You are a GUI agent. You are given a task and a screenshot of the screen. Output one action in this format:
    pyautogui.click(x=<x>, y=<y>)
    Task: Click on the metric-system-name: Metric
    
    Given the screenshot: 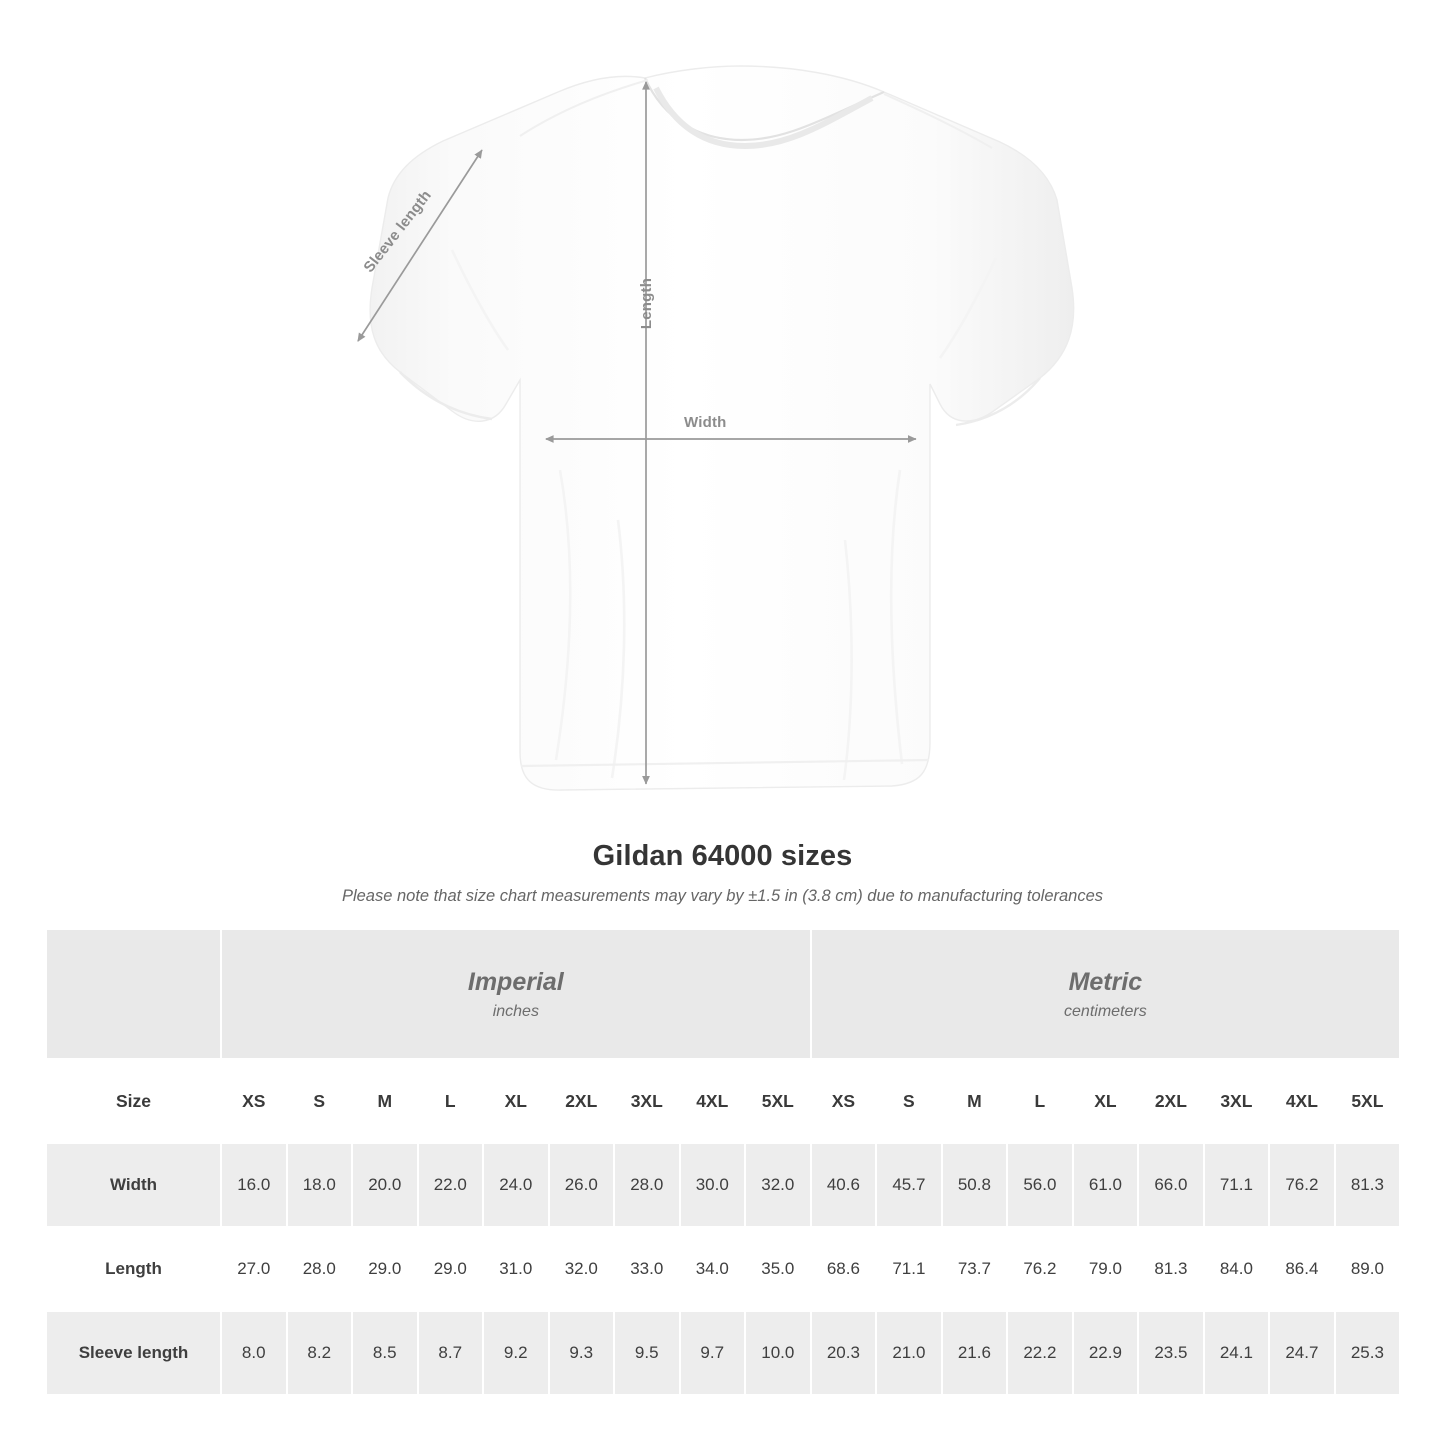 What is the action you would take?
    pyautogui.click(x=1105, y=981)
    